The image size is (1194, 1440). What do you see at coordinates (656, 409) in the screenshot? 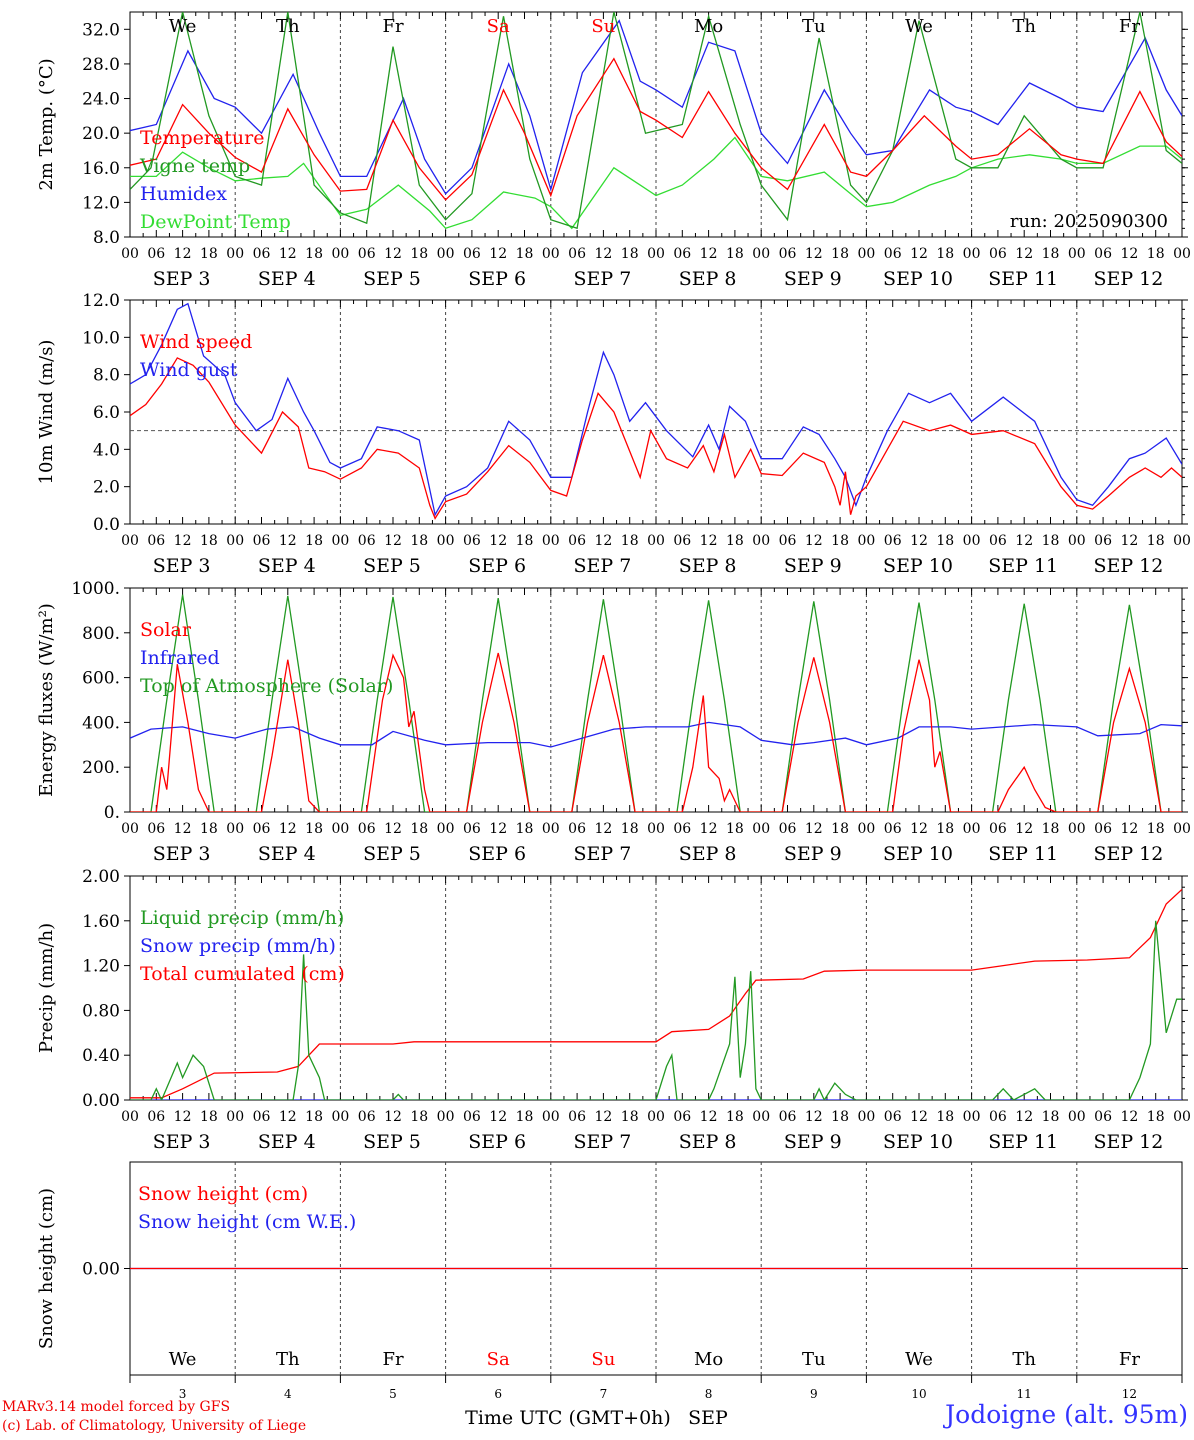
I see `series-line-wind-gust` at bounding box center [656, 409].